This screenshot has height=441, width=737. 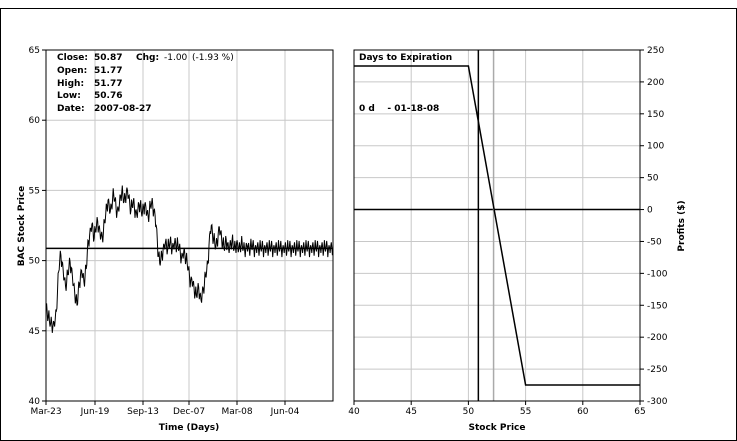 I want to click on price-y-axis-label: BAC Stock Price, so click(x=22, y=226).